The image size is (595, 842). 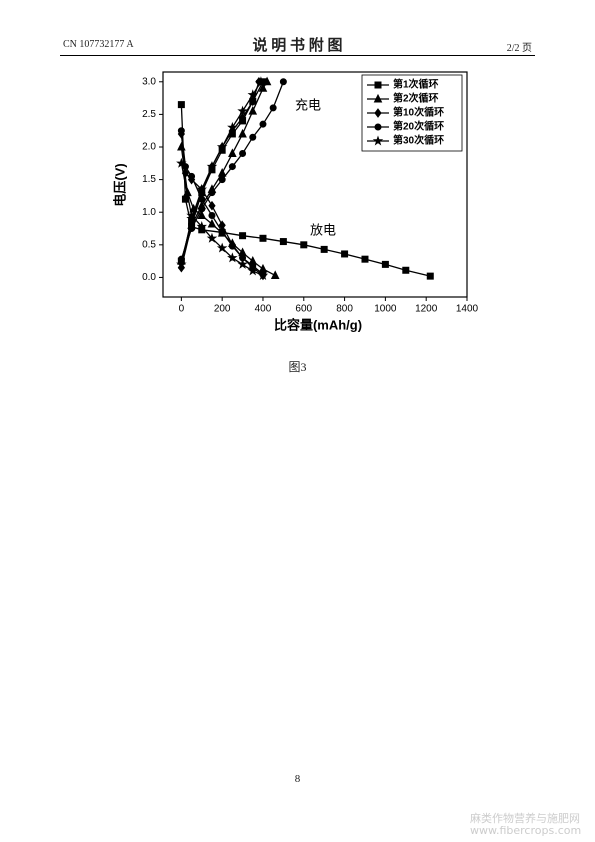 What do you see at coordinates (149, 212) in the screenshot?
I see `y-tick-label: 1.0` at bounding box center [149, 212].